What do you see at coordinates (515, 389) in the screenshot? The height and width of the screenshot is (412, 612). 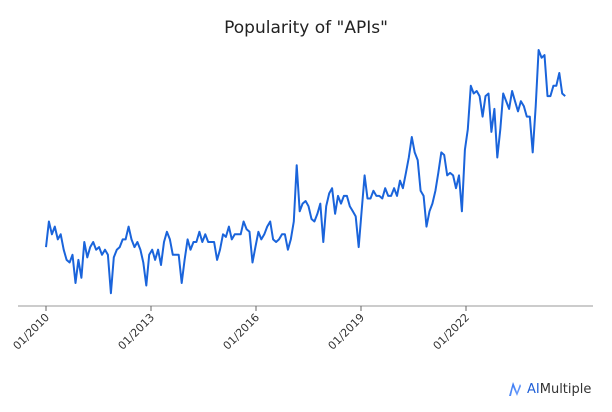 I see `logo-icon` at bounding box center [515, 389].